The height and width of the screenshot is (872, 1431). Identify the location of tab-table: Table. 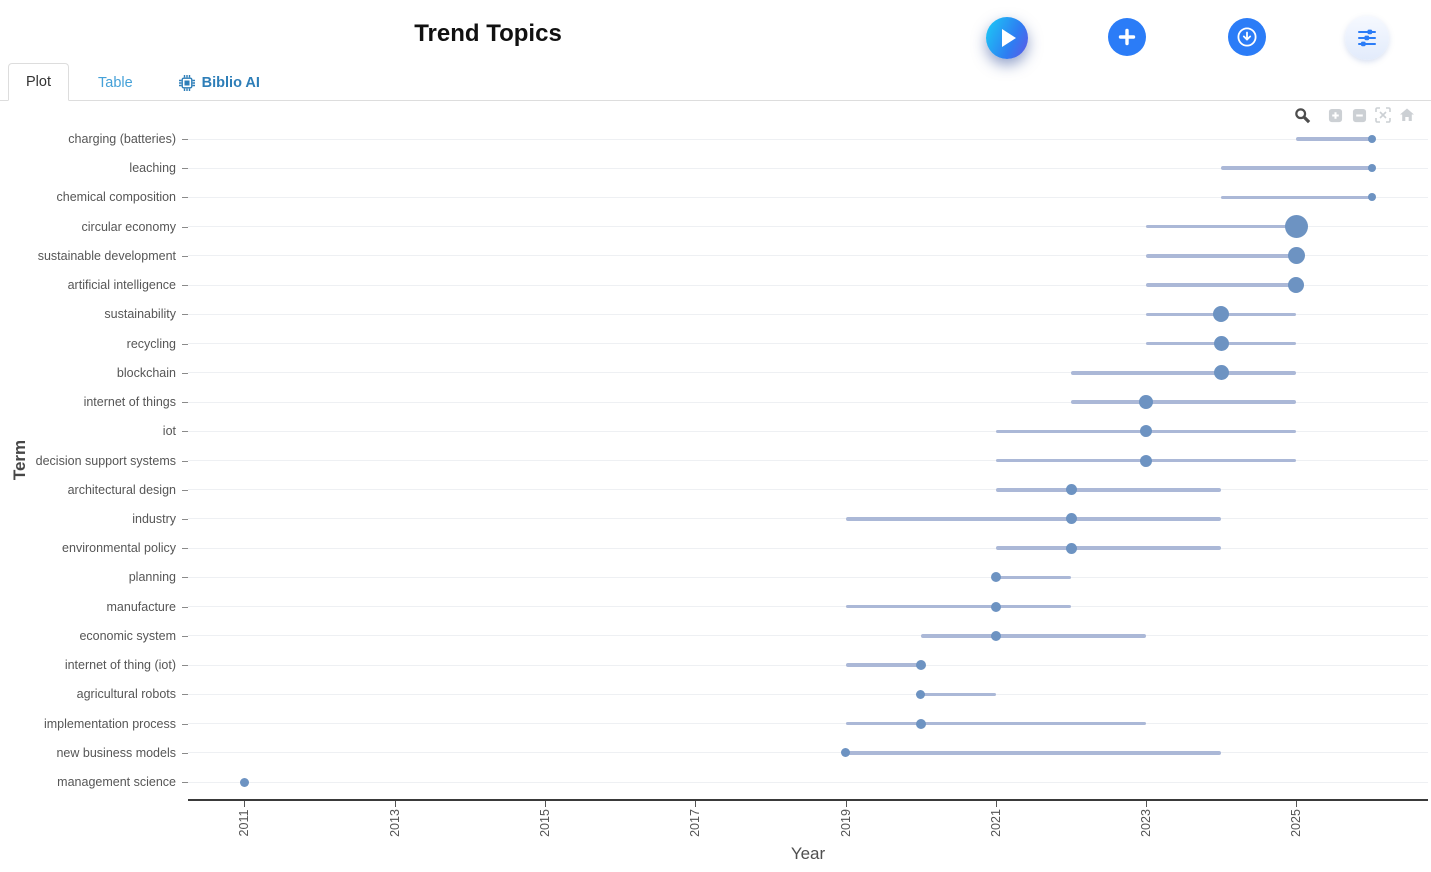
(115, 83).